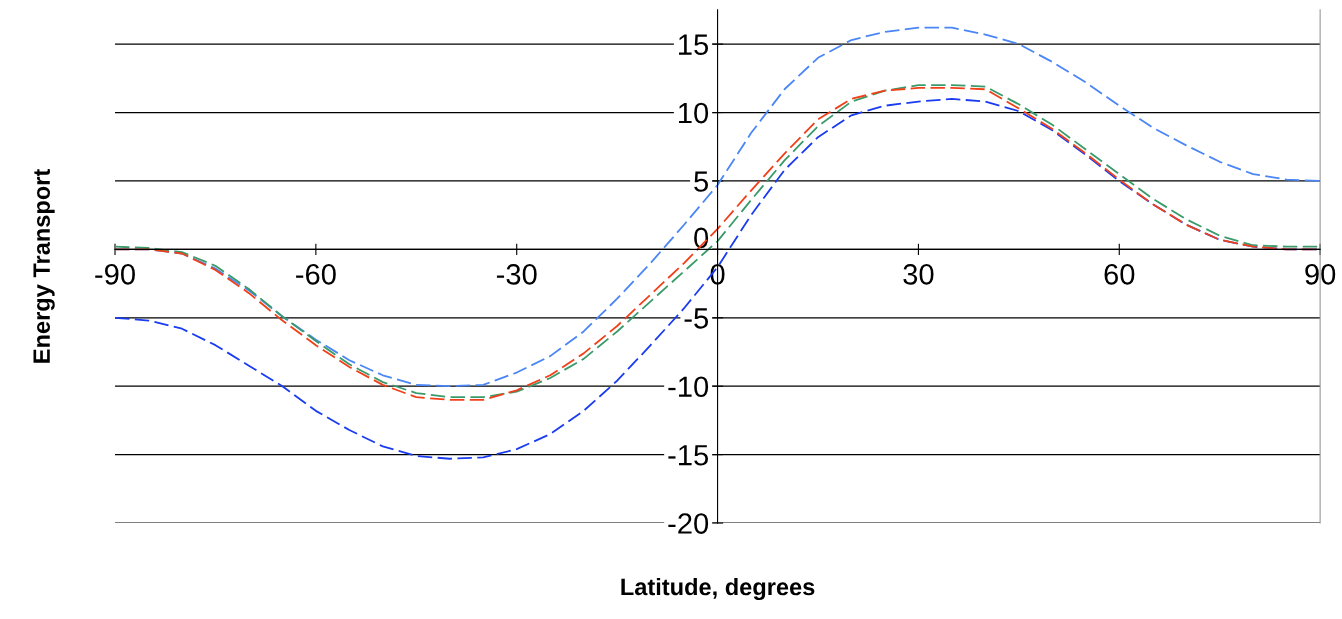  I want to click on x-tick-label: -30, so click(516, 274).